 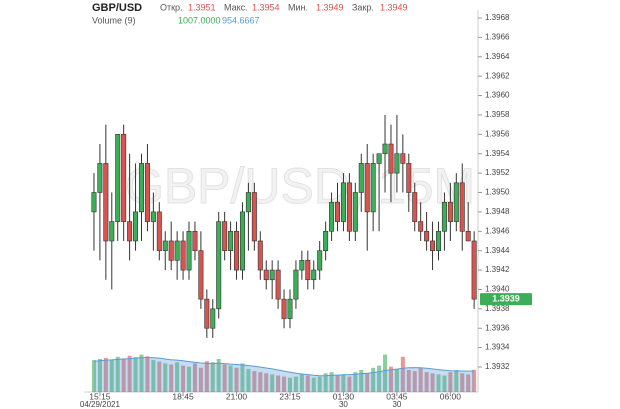 I want to click on x-tick-label: 18:45, so click(x=183, y=396).